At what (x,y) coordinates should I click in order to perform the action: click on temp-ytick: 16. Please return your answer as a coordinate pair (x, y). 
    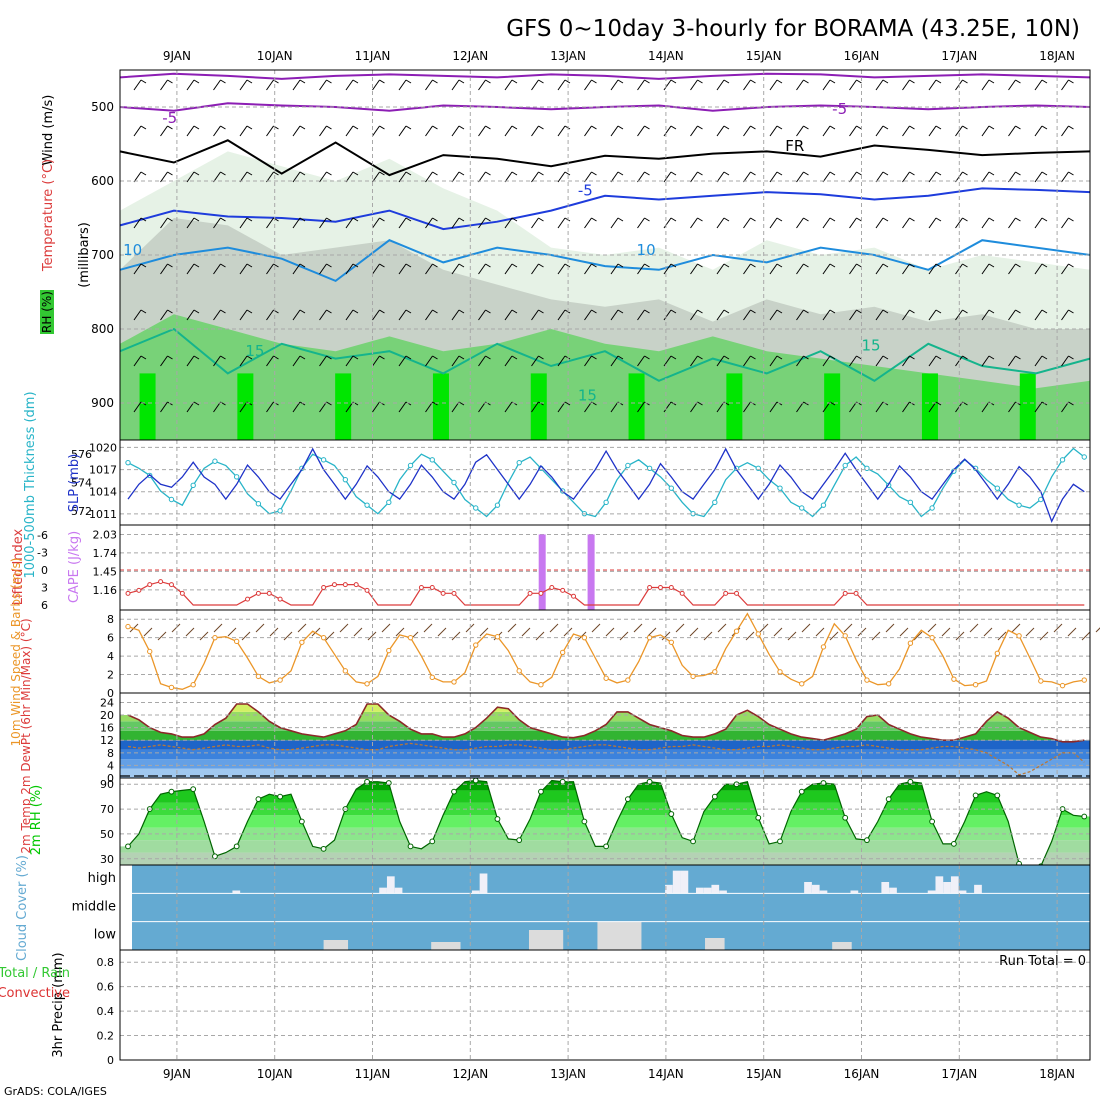
    Looking at the image, I should click on (107, 728).